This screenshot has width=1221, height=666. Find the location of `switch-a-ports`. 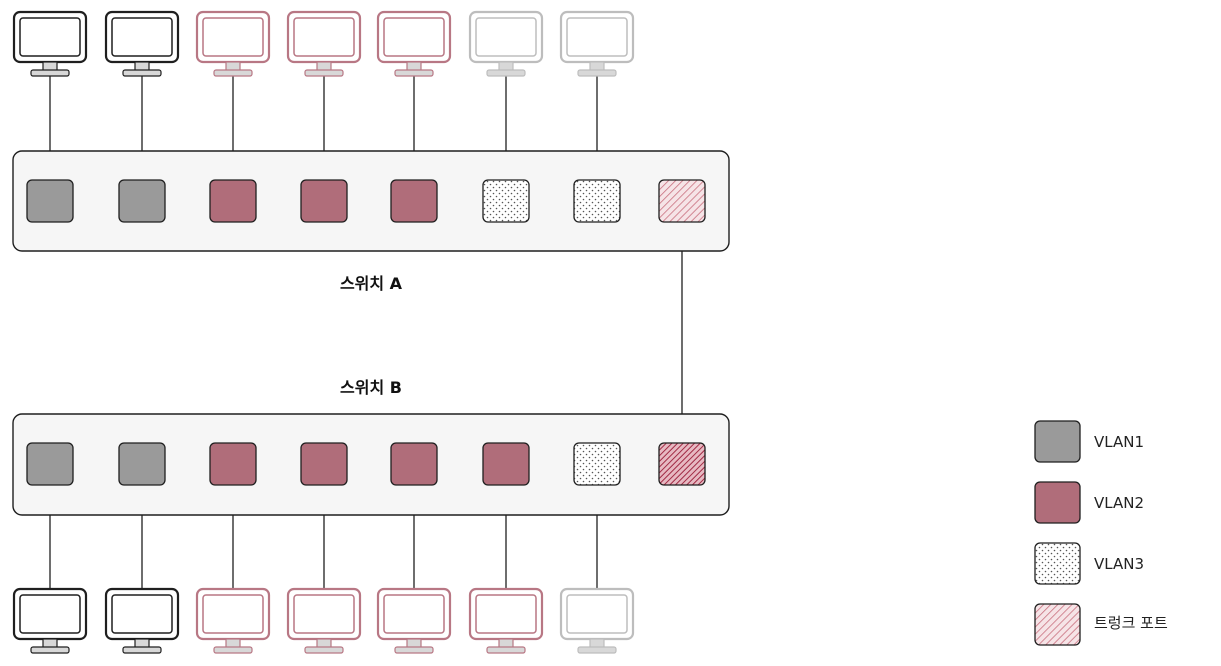

switch-a-ports is located at coordinates (366, 201).